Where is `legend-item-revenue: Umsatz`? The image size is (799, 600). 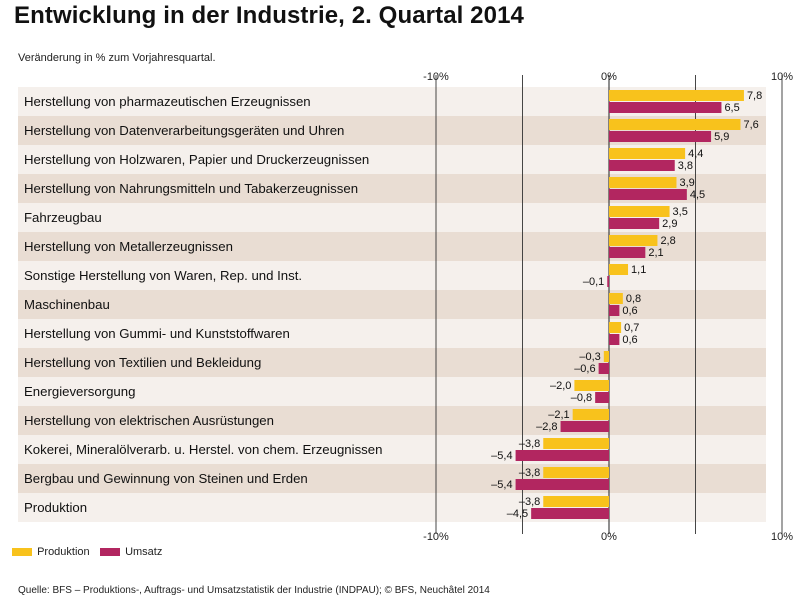
legend-item-revenue: Umsatz is located at coordinates (131, 552).